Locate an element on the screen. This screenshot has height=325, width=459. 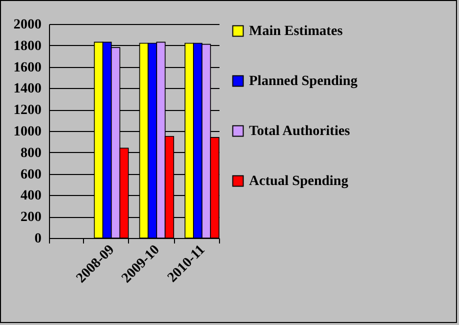
y-tick-label: 200 is located at coordinates (31, 218).